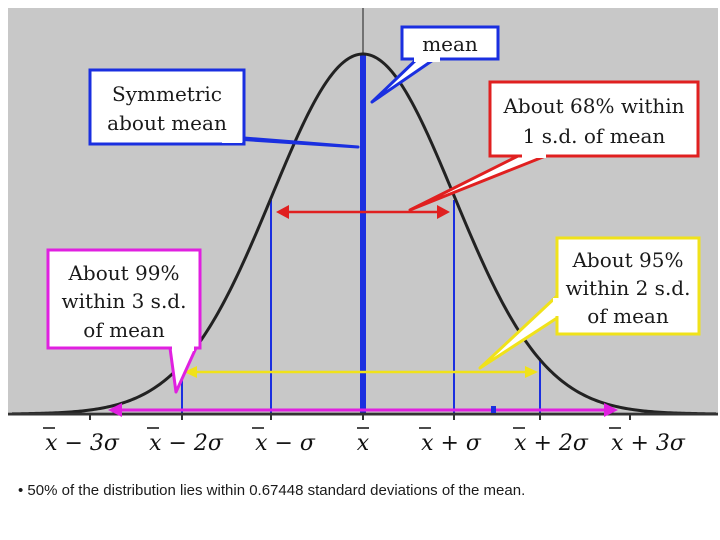 This screenshot has height=540, width=720. What do you see at coordinates (628, 288) in the screenshot?
I see `callout-95-line2: within 2 s.d.` at bounding box center [628, 288].